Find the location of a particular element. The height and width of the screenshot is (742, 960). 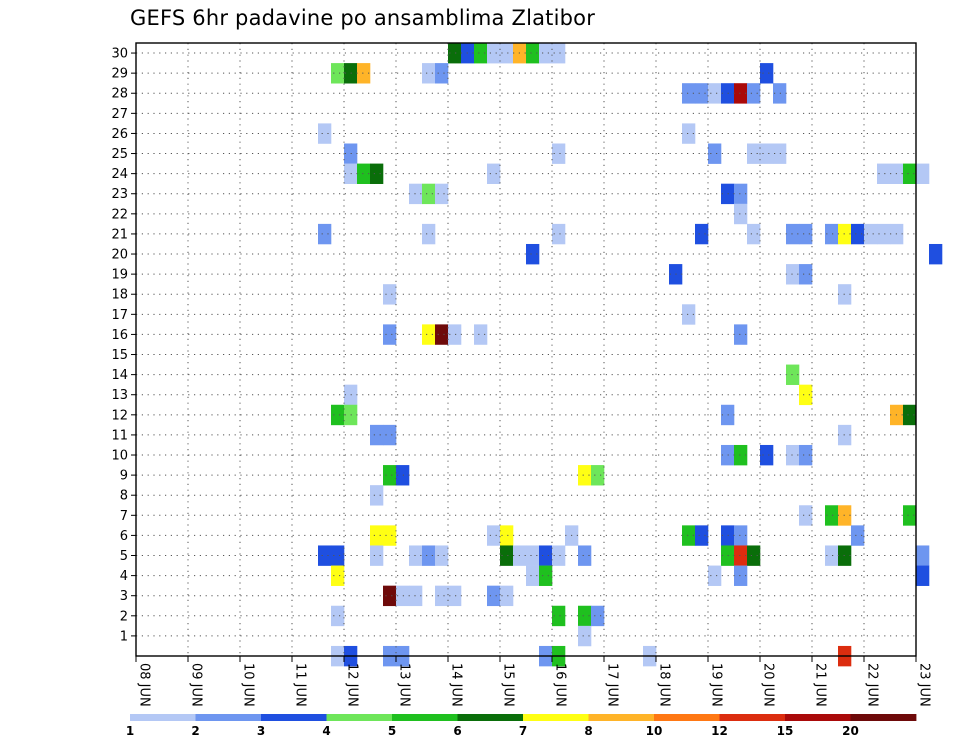

colorbar-label: 12 is located at coordinates (719, 731).